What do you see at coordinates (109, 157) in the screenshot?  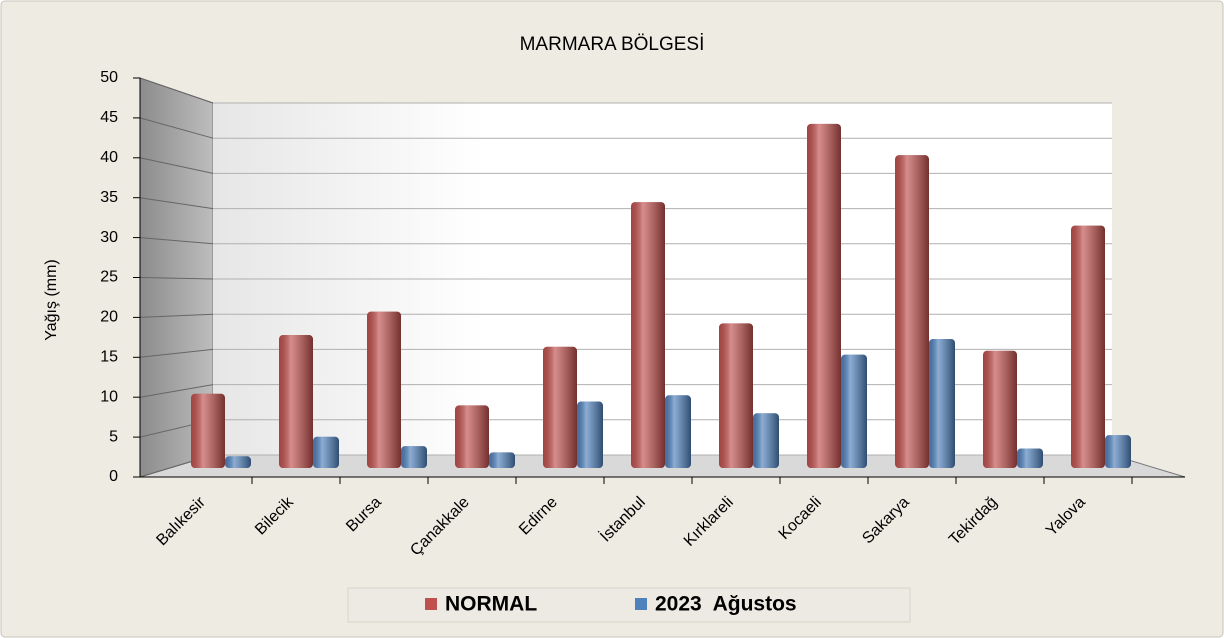 I see `y-tick-label: 40` at bounding box center [109, 157].